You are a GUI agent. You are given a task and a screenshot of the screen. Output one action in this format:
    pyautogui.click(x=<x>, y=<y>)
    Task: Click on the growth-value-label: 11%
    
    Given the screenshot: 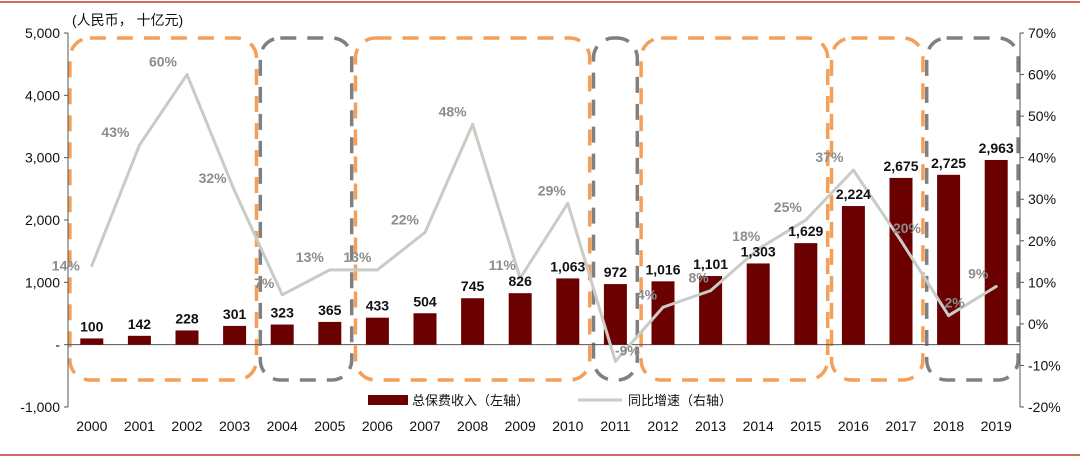 What is the action you would take?
    pyautogui.click(x=503, y=265)
    